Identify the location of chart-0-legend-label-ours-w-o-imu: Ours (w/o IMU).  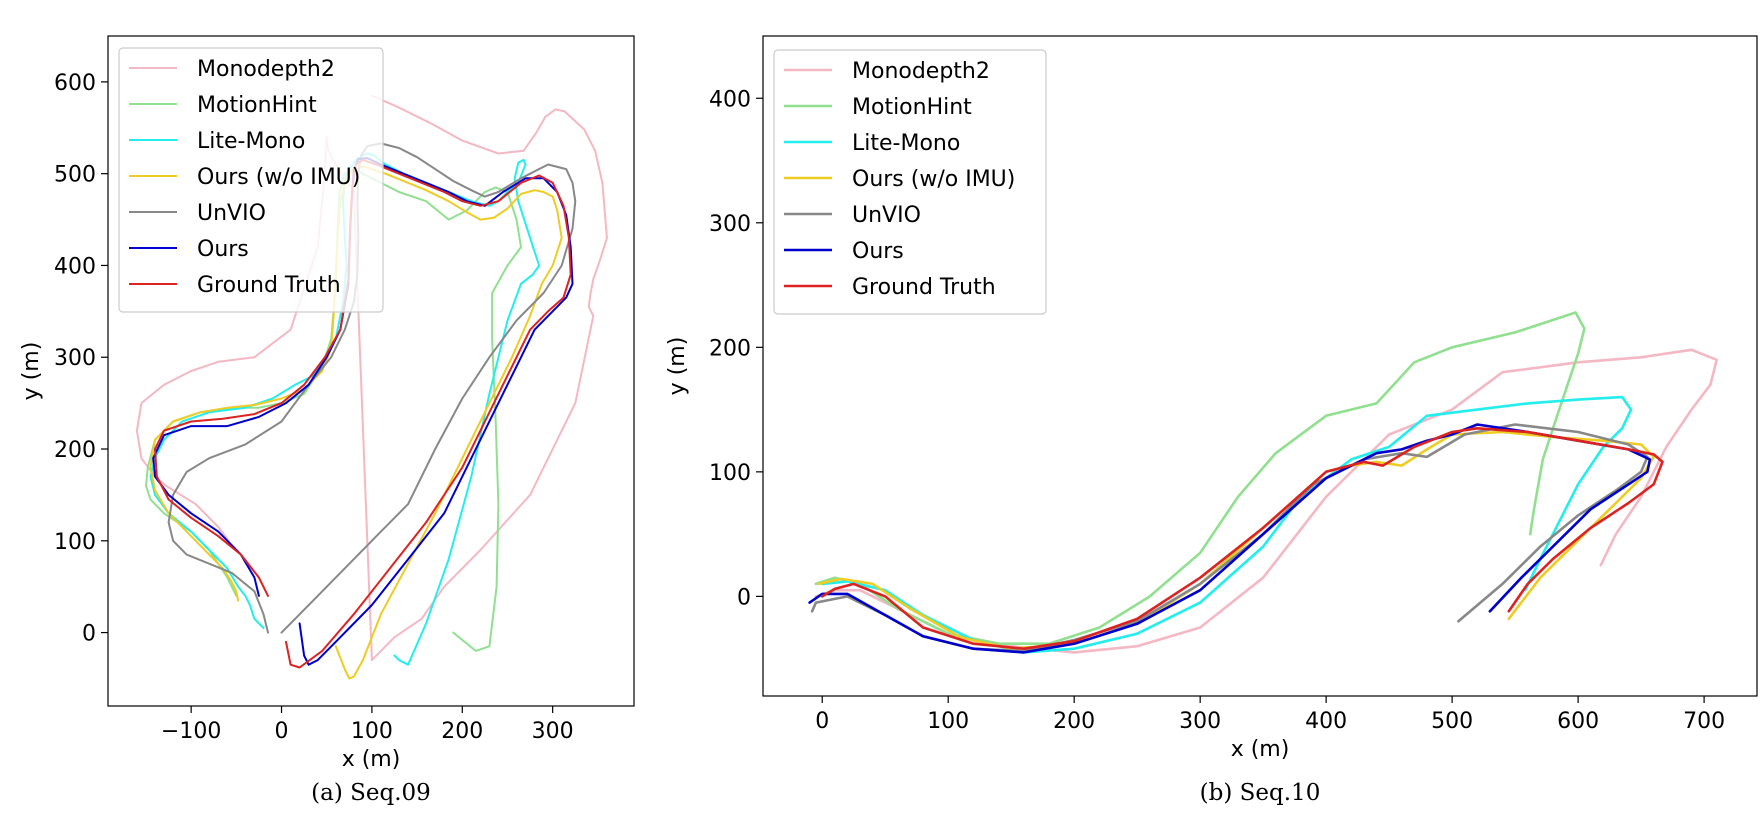
(278, 177).